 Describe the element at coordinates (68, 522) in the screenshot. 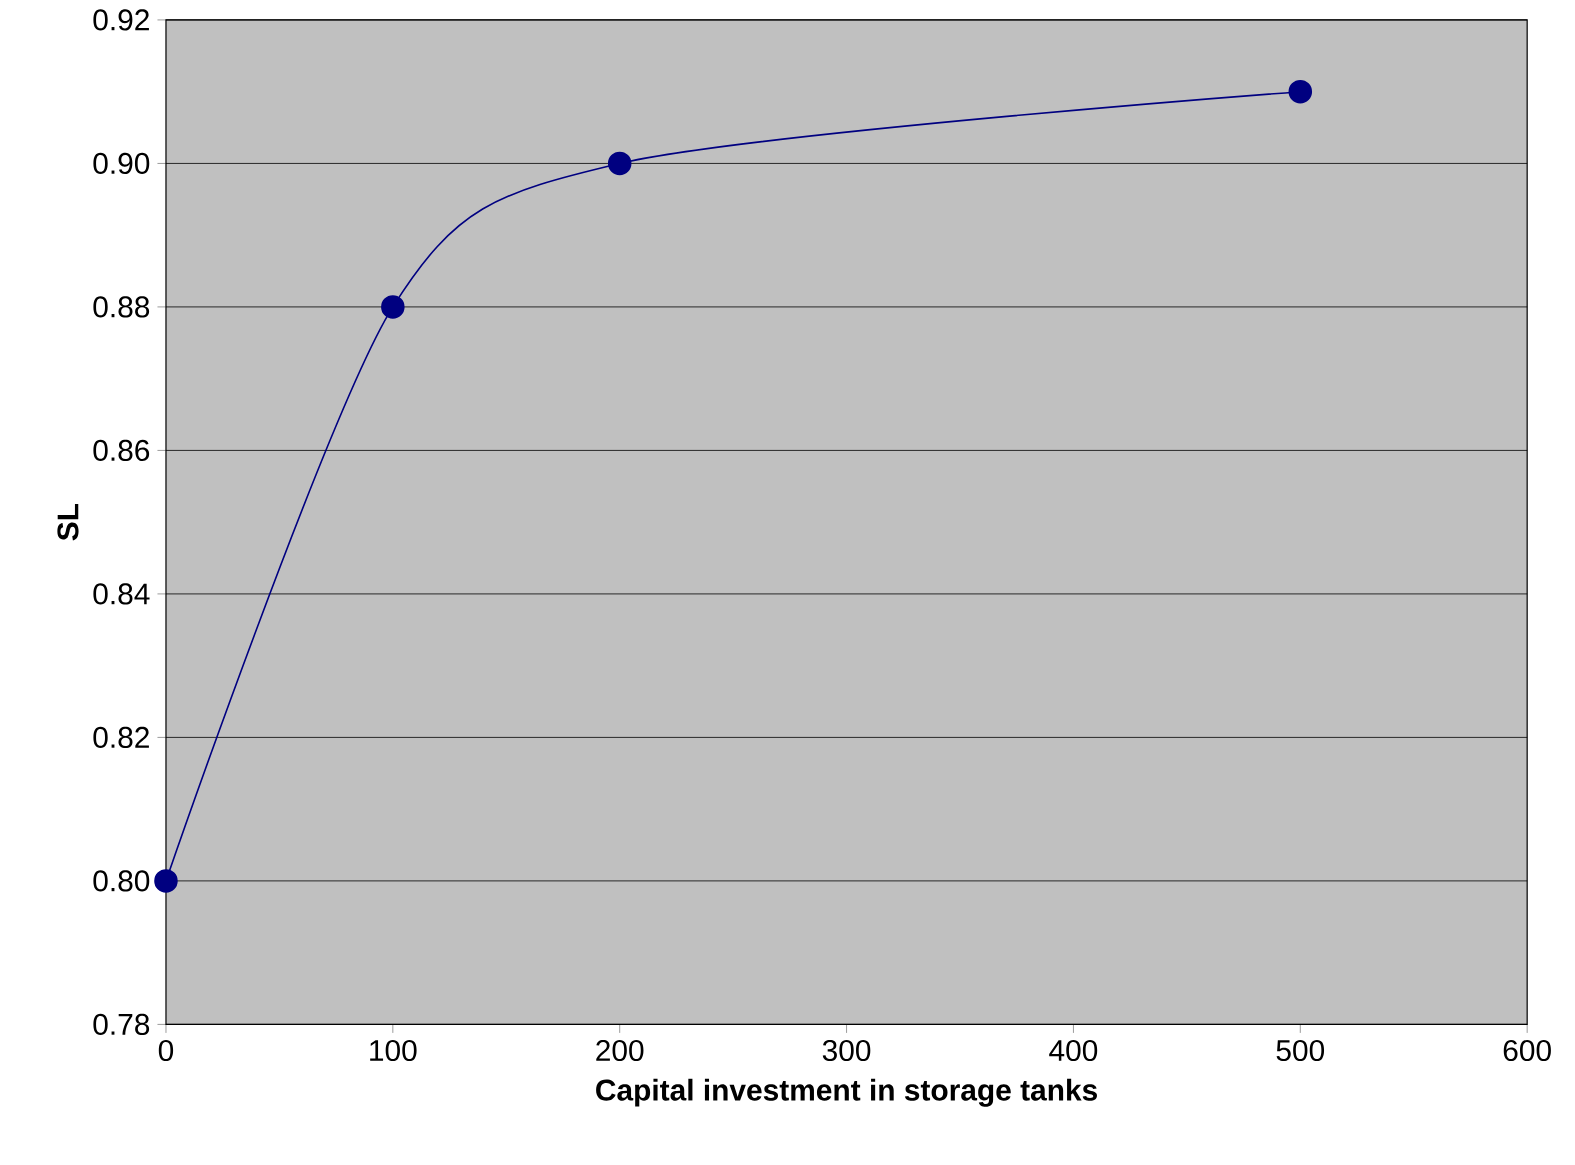

I see `y-axis-title: SL` at that location.